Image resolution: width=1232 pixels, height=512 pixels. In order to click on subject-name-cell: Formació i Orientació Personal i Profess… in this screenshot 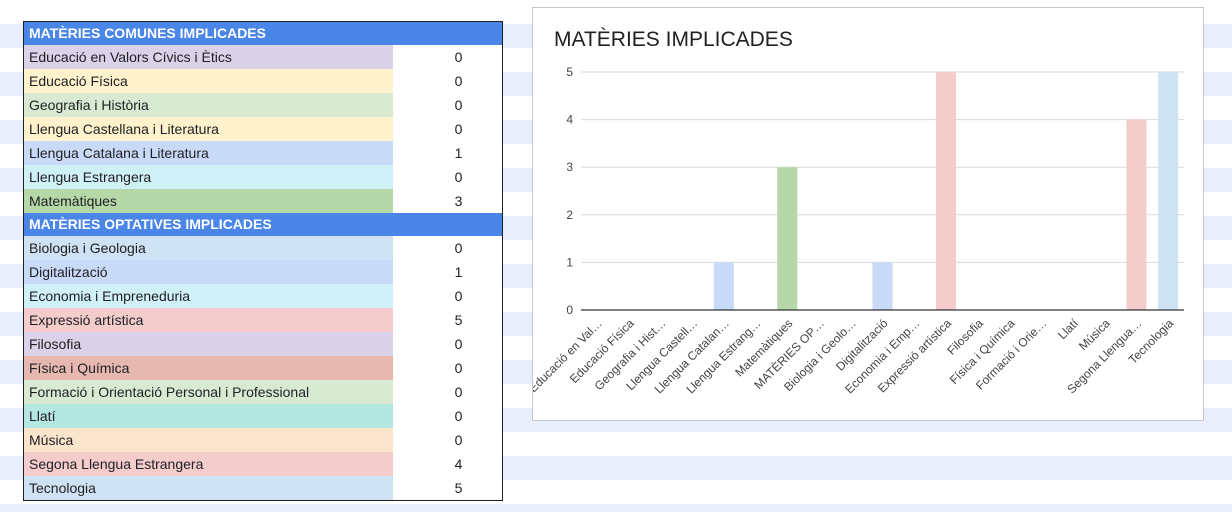, I will do `click(208, 392)`.